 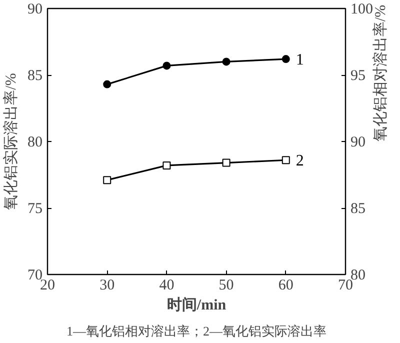 I want to click on y-tick-label: 80, so click(x=35, y=142).